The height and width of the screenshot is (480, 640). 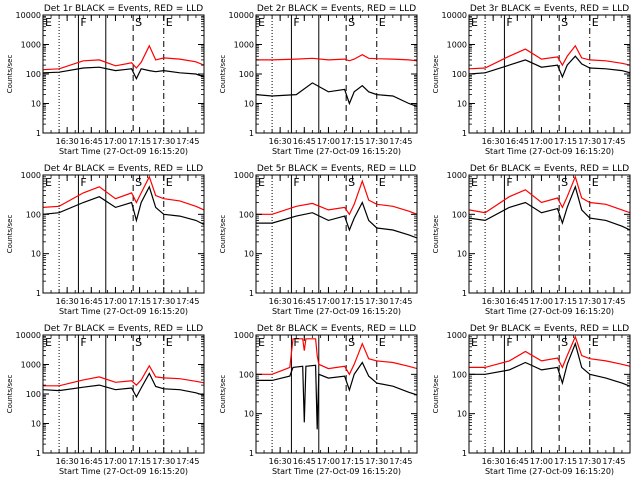 What do you see at coordinates (123, 169) in the screenshot?
I see `panel-title: Det 4r BLACK = Events, RED = LLD` at bounding box center [123, 169].